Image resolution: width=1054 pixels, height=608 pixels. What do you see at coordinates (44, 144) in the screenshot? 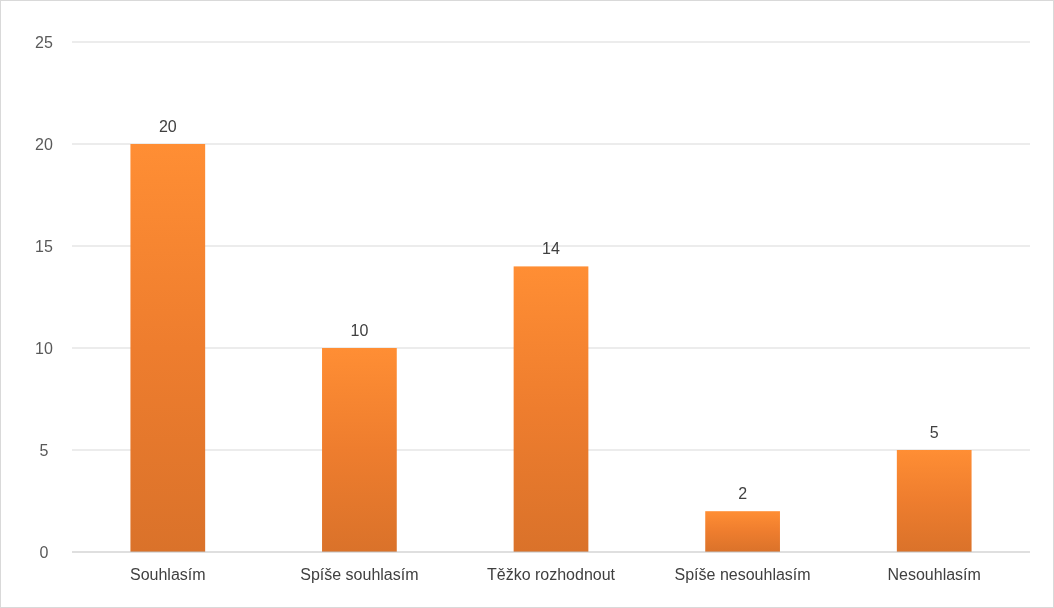
I see `y-tick-label: 20` at bounding box center [44, 144].